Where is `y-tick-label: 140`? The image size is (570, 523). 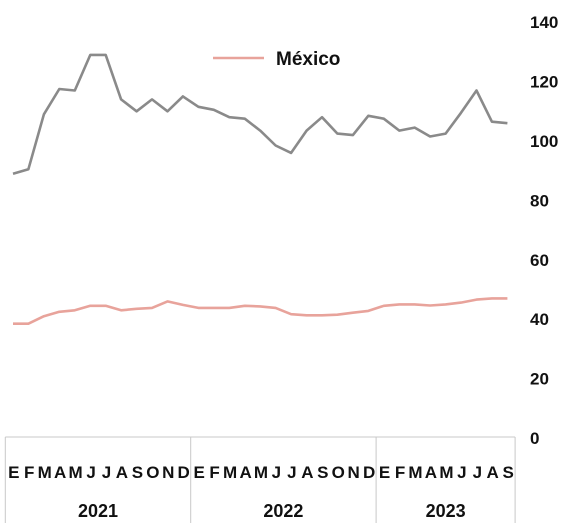
y-tick-label: 140 is located at coordinates (544, 22).